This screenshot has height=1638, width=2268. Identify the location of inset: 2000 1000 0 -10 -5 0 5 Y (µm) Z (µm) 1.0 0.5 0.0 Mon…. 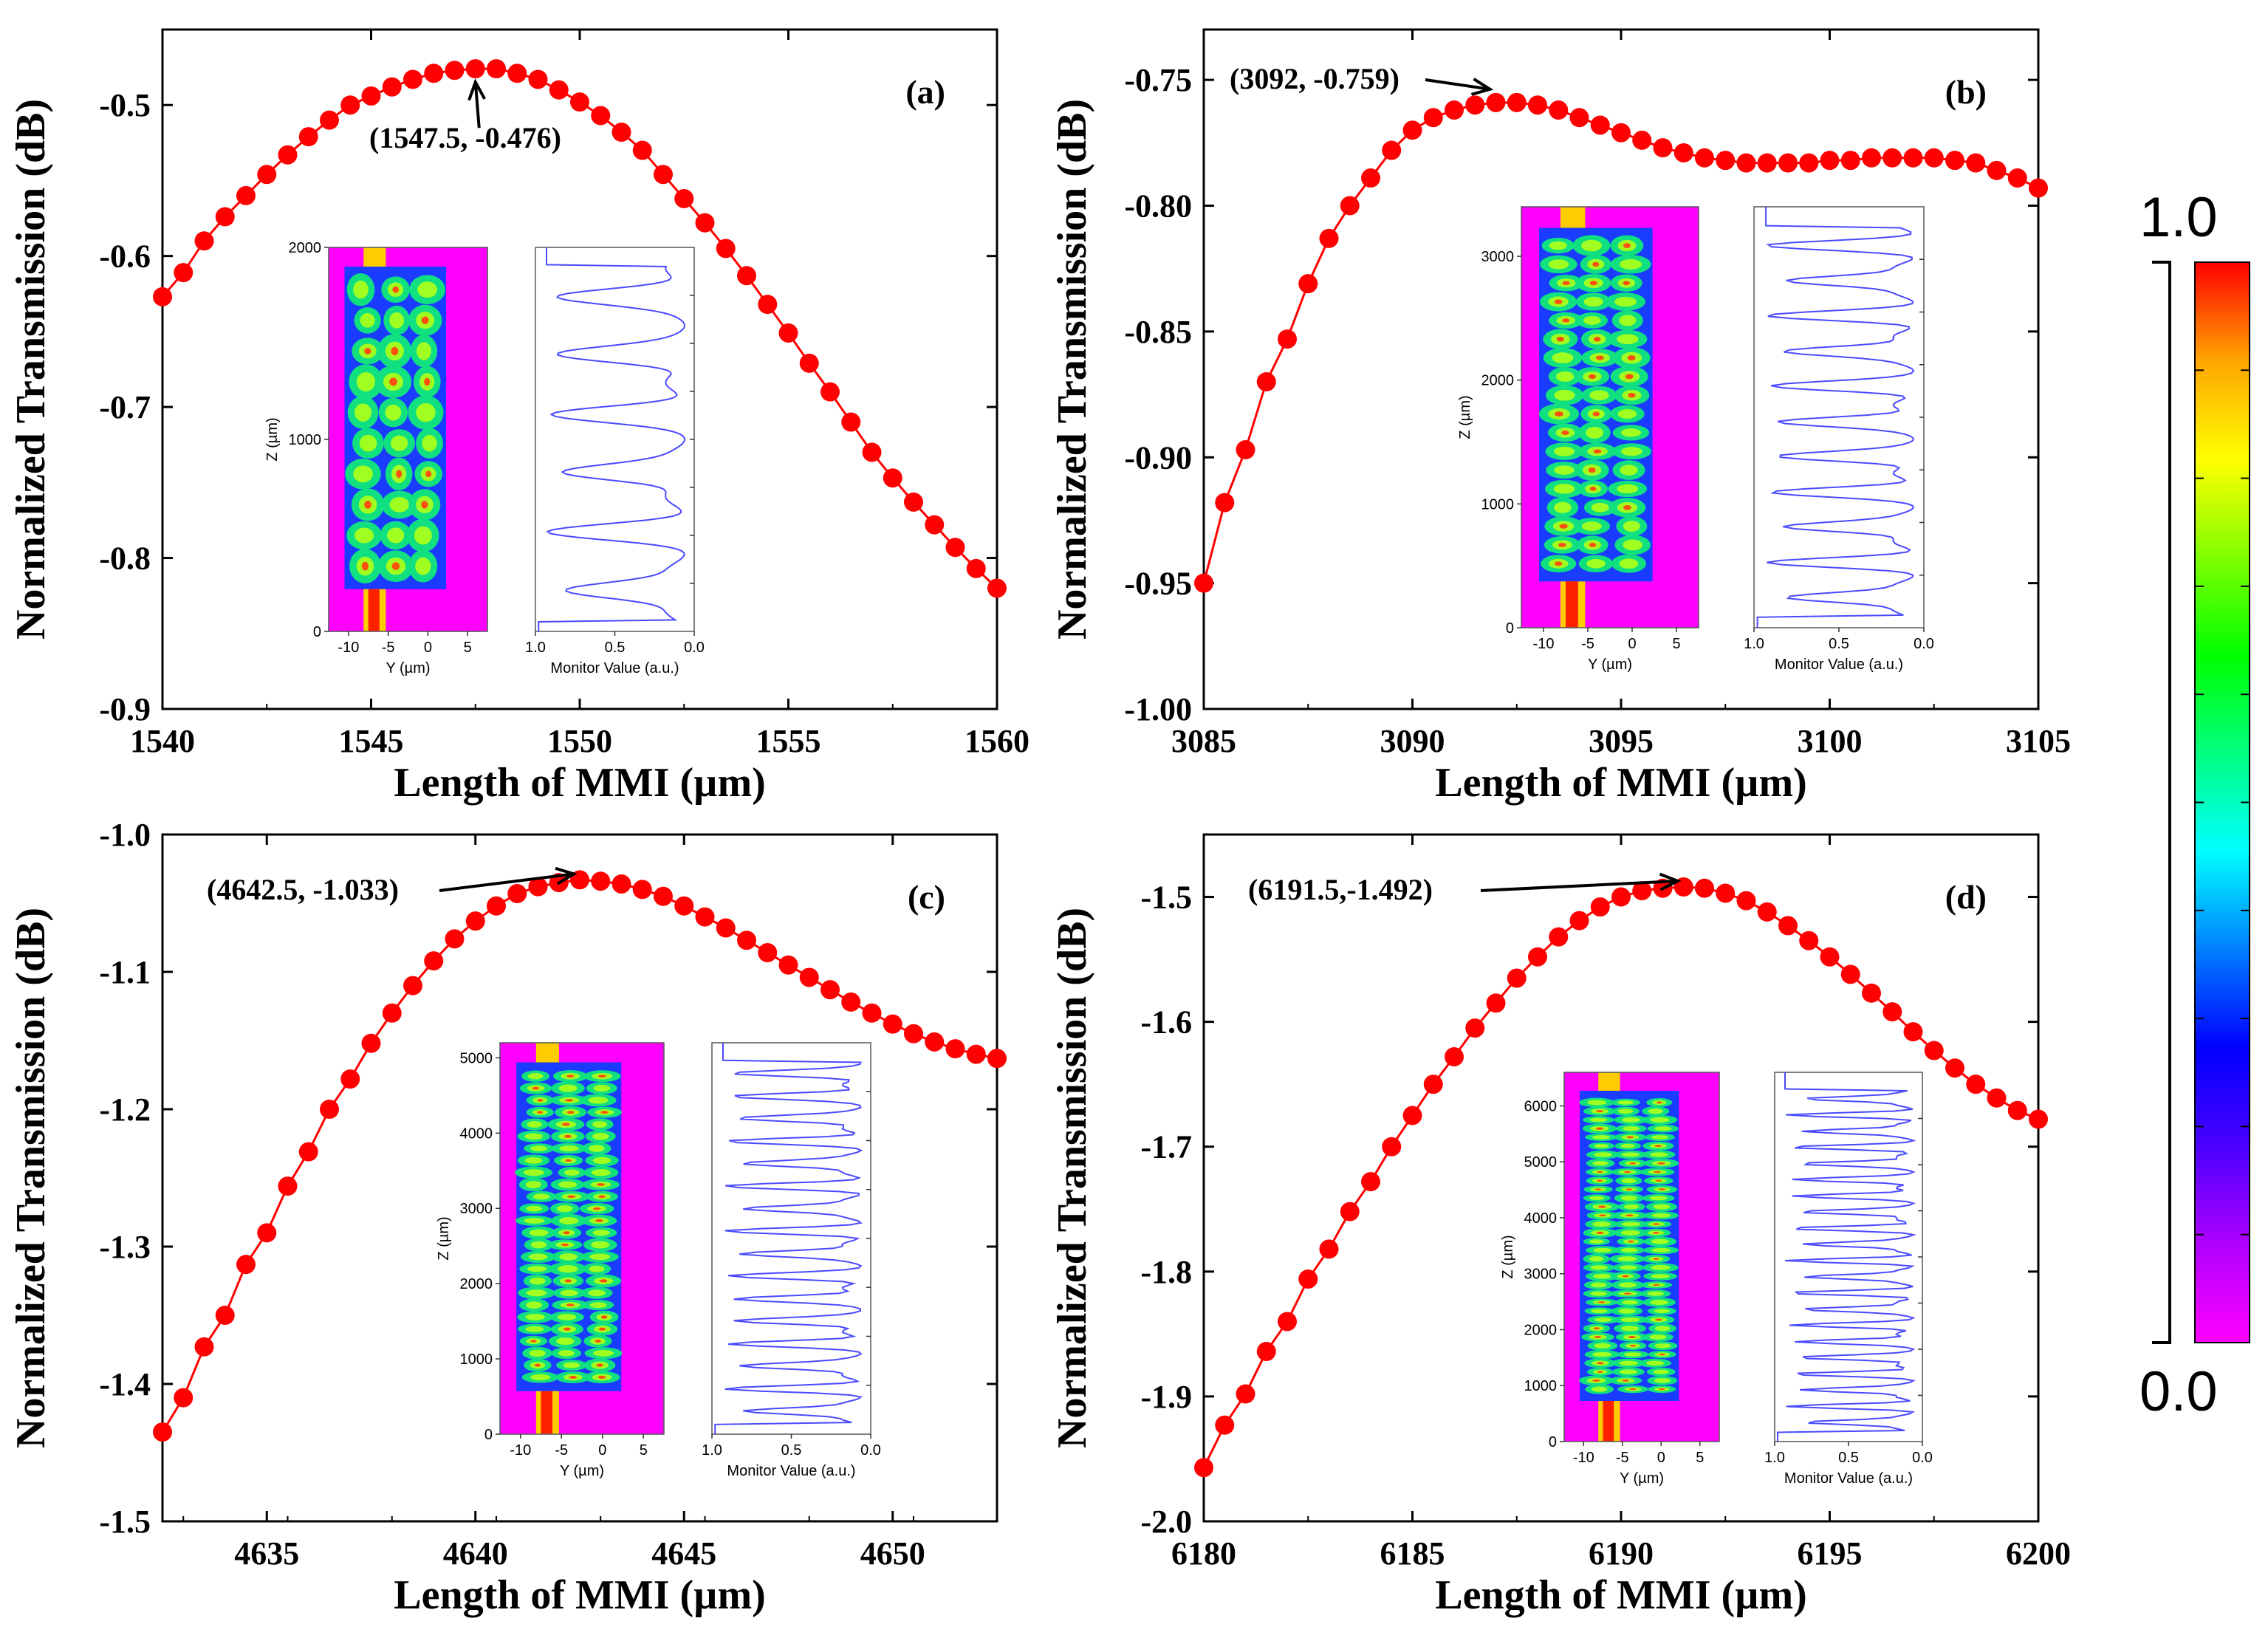
(484, 458).